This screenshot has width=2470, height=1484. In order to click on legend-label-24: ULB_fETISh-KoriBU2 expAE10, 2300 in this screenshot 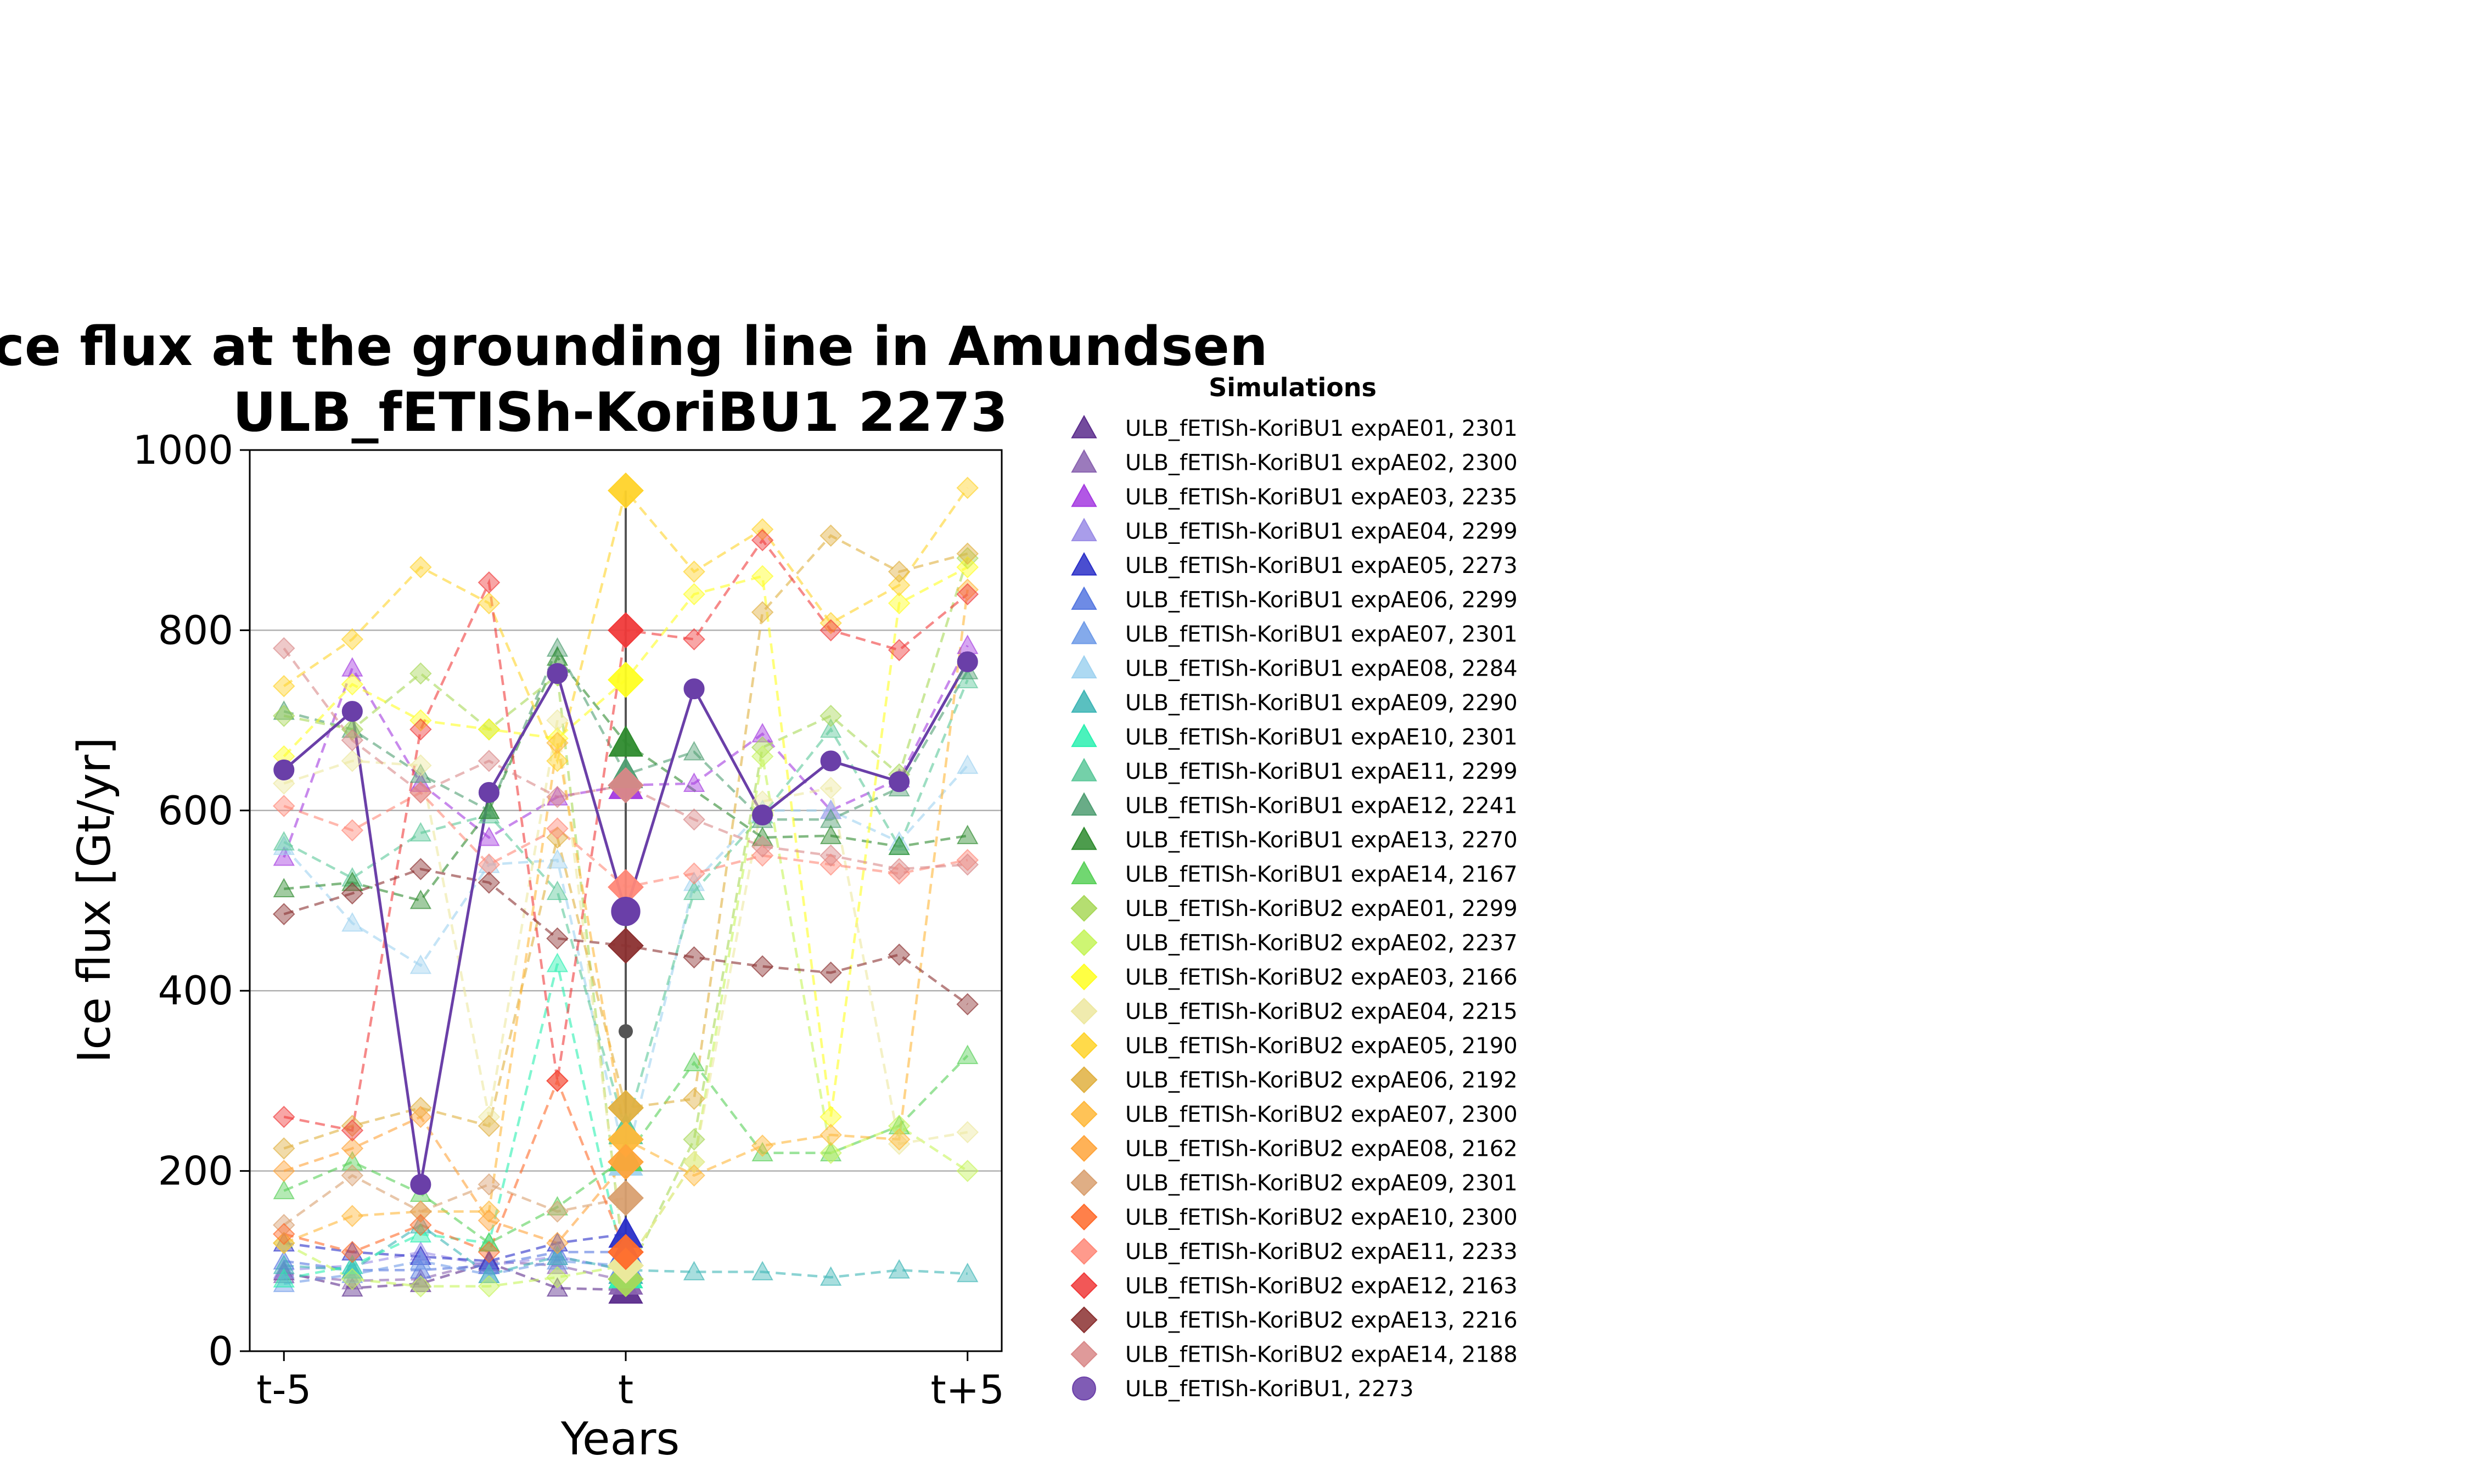, I will do `click(1321, 1217)`.